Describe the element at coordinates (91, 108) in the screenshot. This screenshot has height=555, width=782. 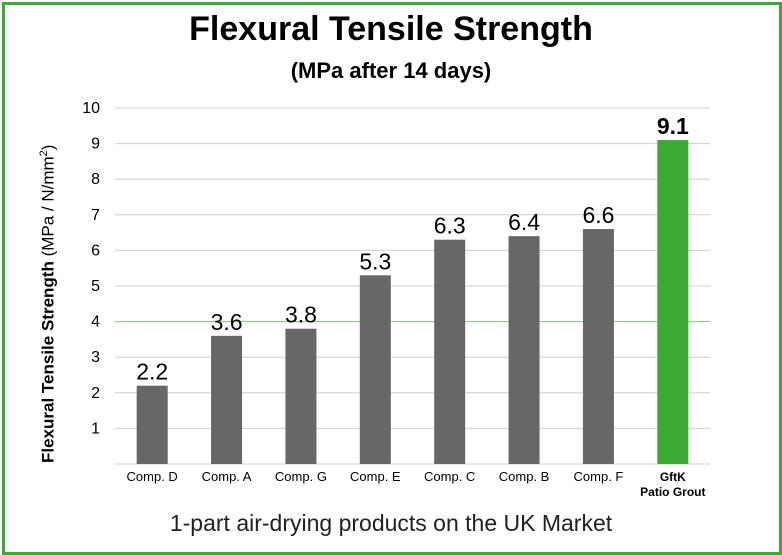
I see `y-tick-label: 10` at that location.